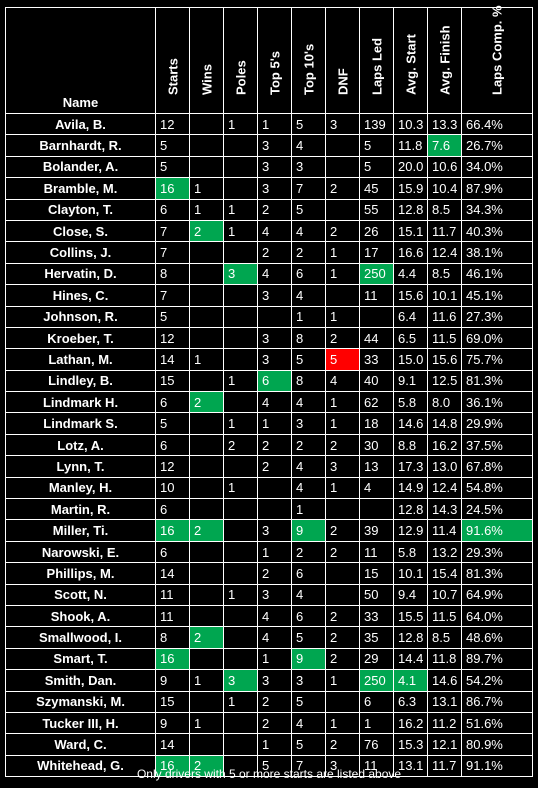  What do you see at coordinates (308, 488) in the screenshot?
I see `stat-cell-top-10s: 4` at bounding box center [308, 488].